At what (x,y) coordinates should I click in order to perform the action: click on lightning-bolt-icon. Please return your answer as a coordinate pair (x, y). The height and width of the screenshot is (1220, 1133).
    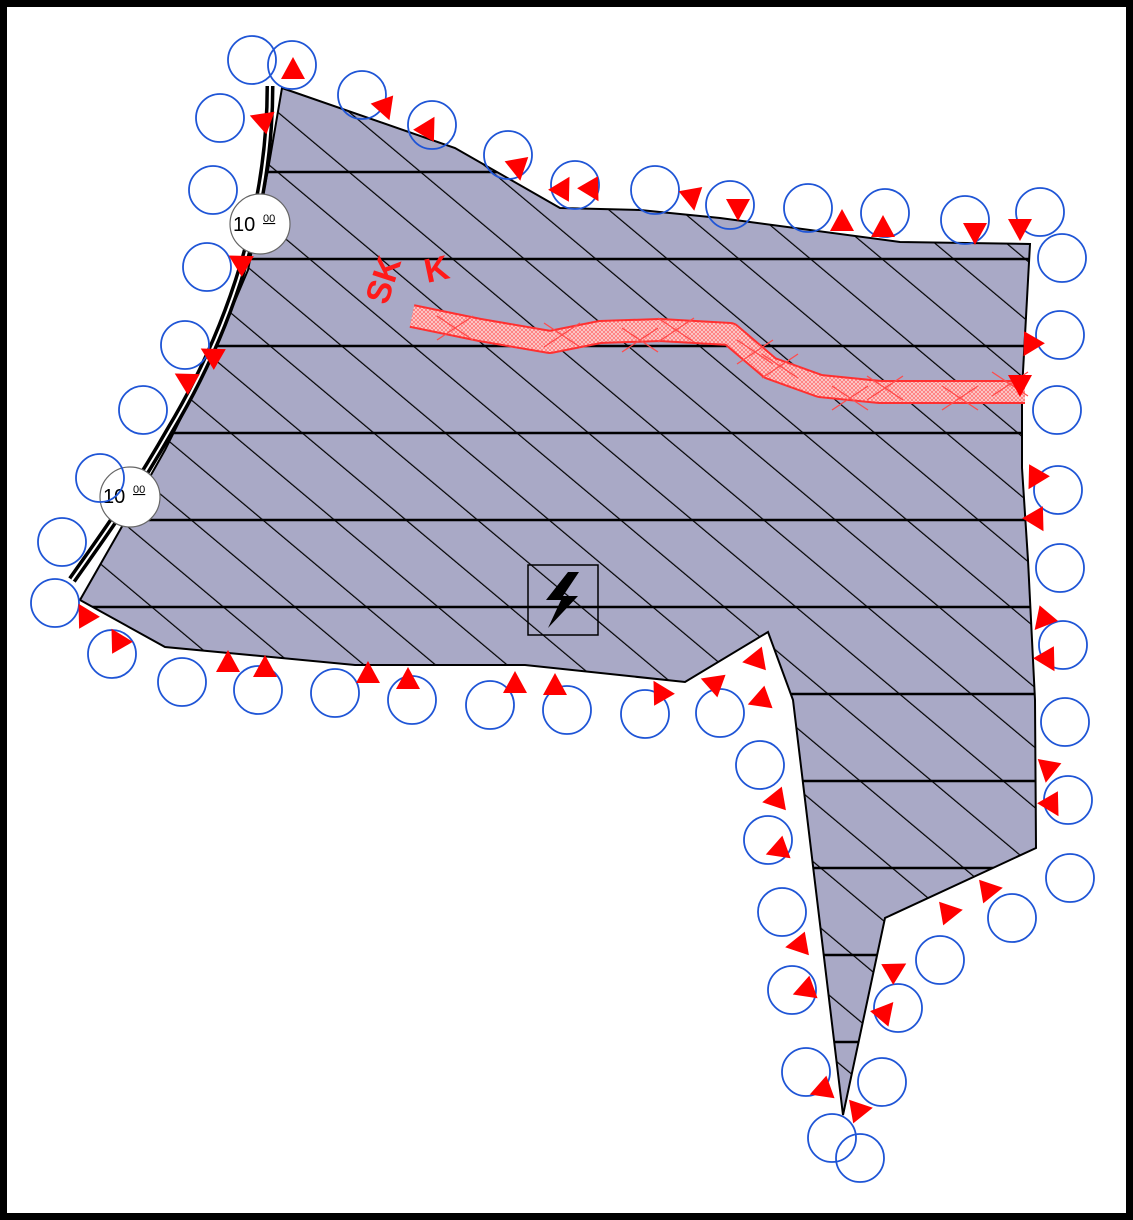
    Looking at the image, I should click on (563, 600).